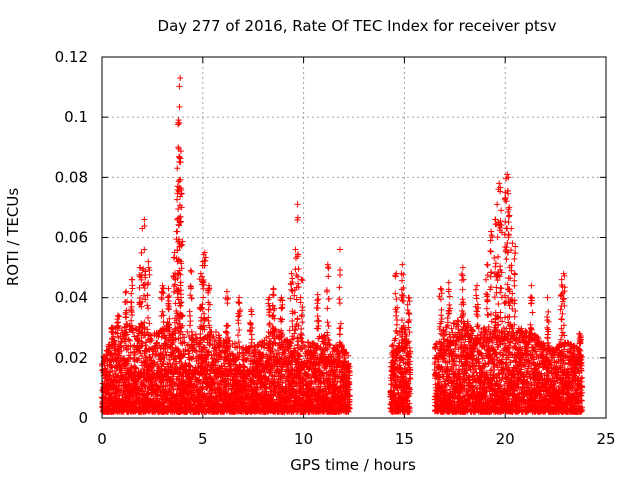 The height and width of the screenshot is (480, 640). Describe the element at coordinates (71, 298) in the screenshot. I see `y-tick-label: 0.04` at that location.